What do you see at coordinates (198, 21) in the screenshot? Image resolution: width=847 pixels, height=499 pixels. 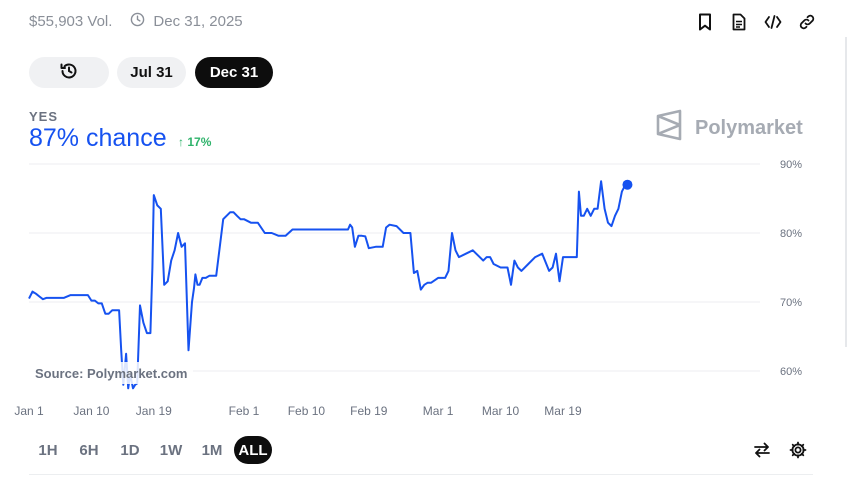 I see `end-date-text: Dec 31, 2025` at bounding box center [198, 21].